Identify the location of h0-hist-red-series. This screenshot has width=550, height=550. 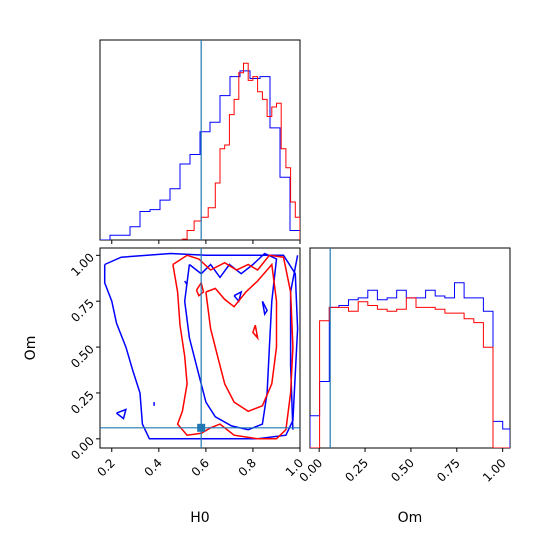
(240, 151).